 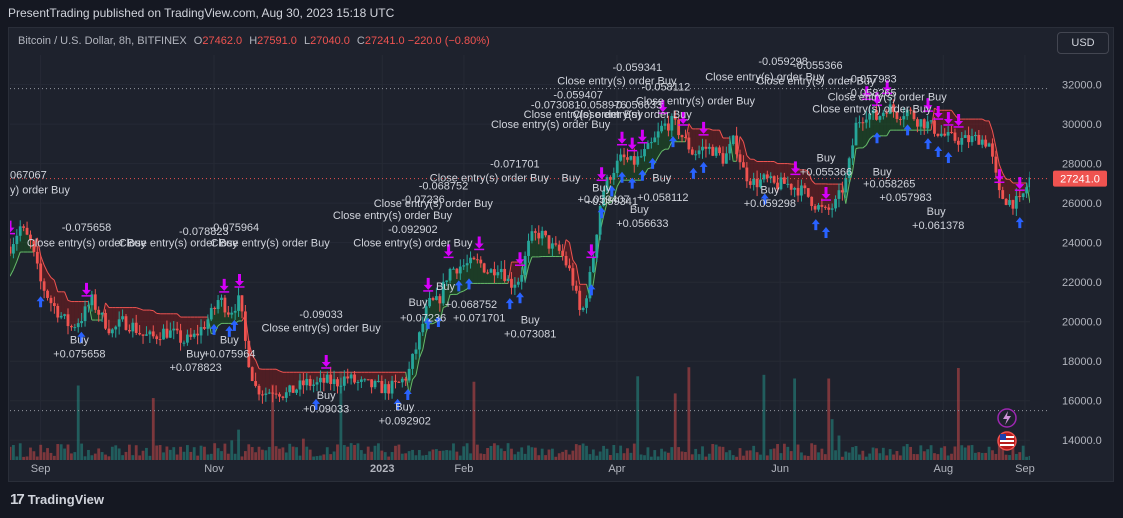 What do you see at coordinates (1007, 418) in the screenshot?
I see `lightning-icon` at bounding box center [1007, 418].